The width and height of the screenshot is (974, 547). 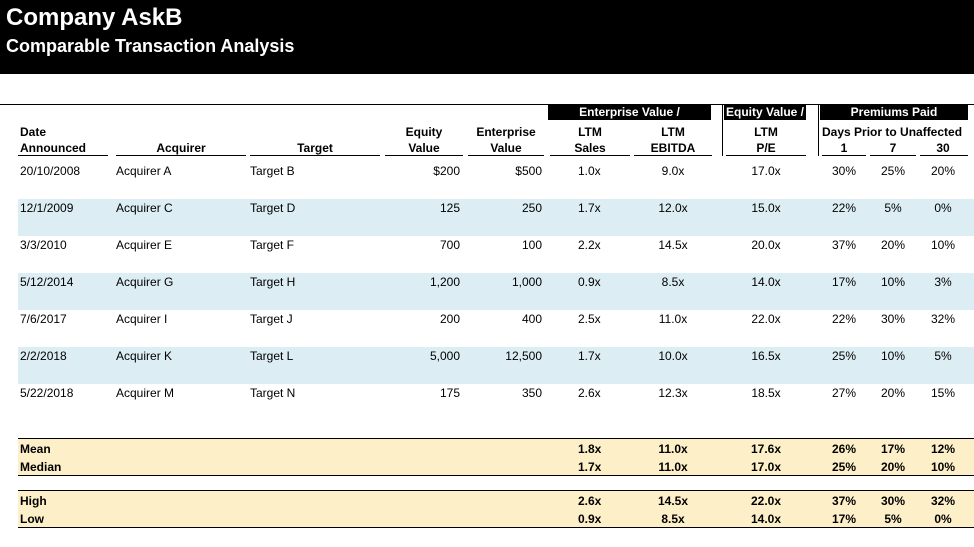 What do you see at coordinates (43, 245) in the screenshot?
I see `cell-date: 3/3/2010` at bounding box center [43, 245].